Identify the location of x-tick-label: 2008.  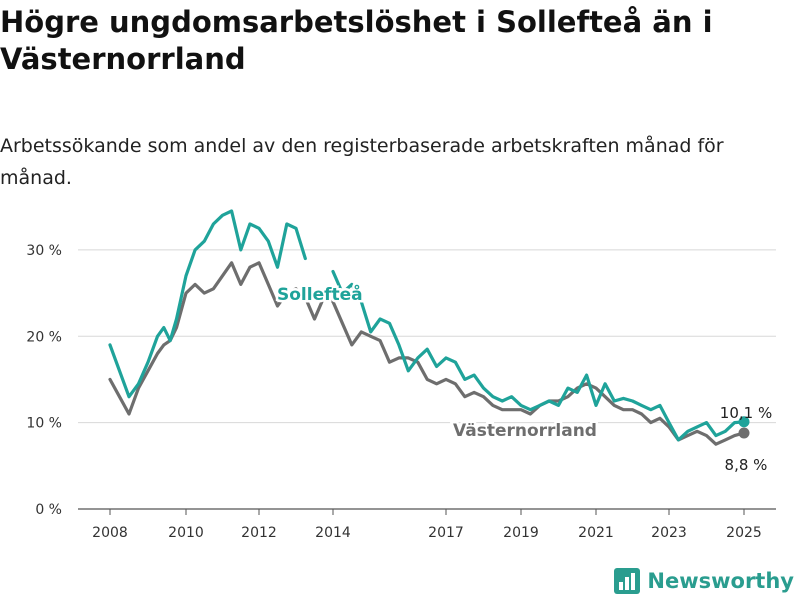
(110, 533).